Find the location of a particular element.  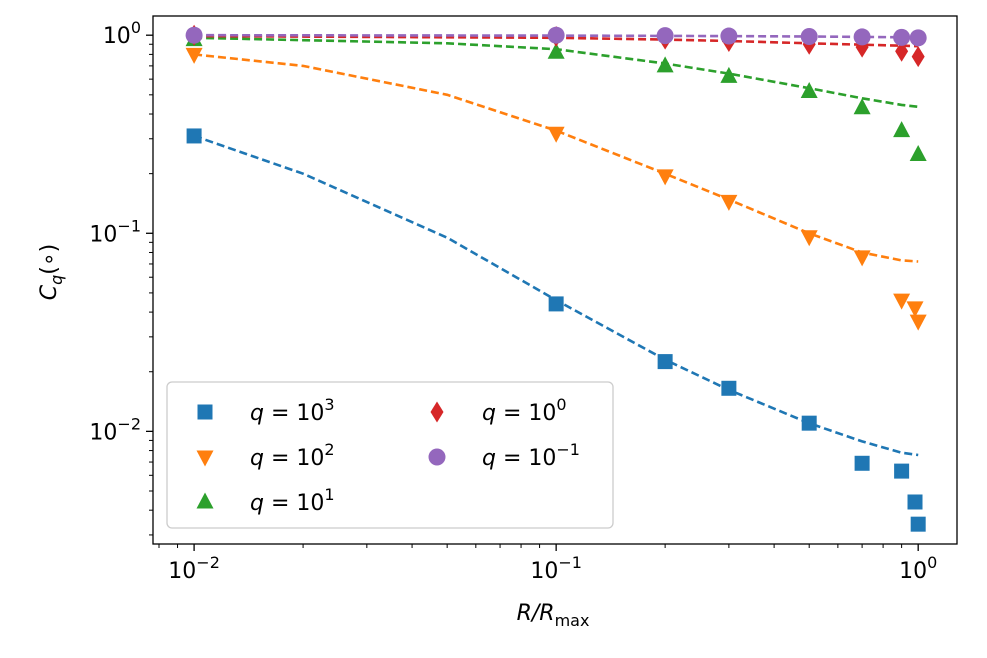

y-tick-label: 10⁰ is located at coordinates (122, 33).